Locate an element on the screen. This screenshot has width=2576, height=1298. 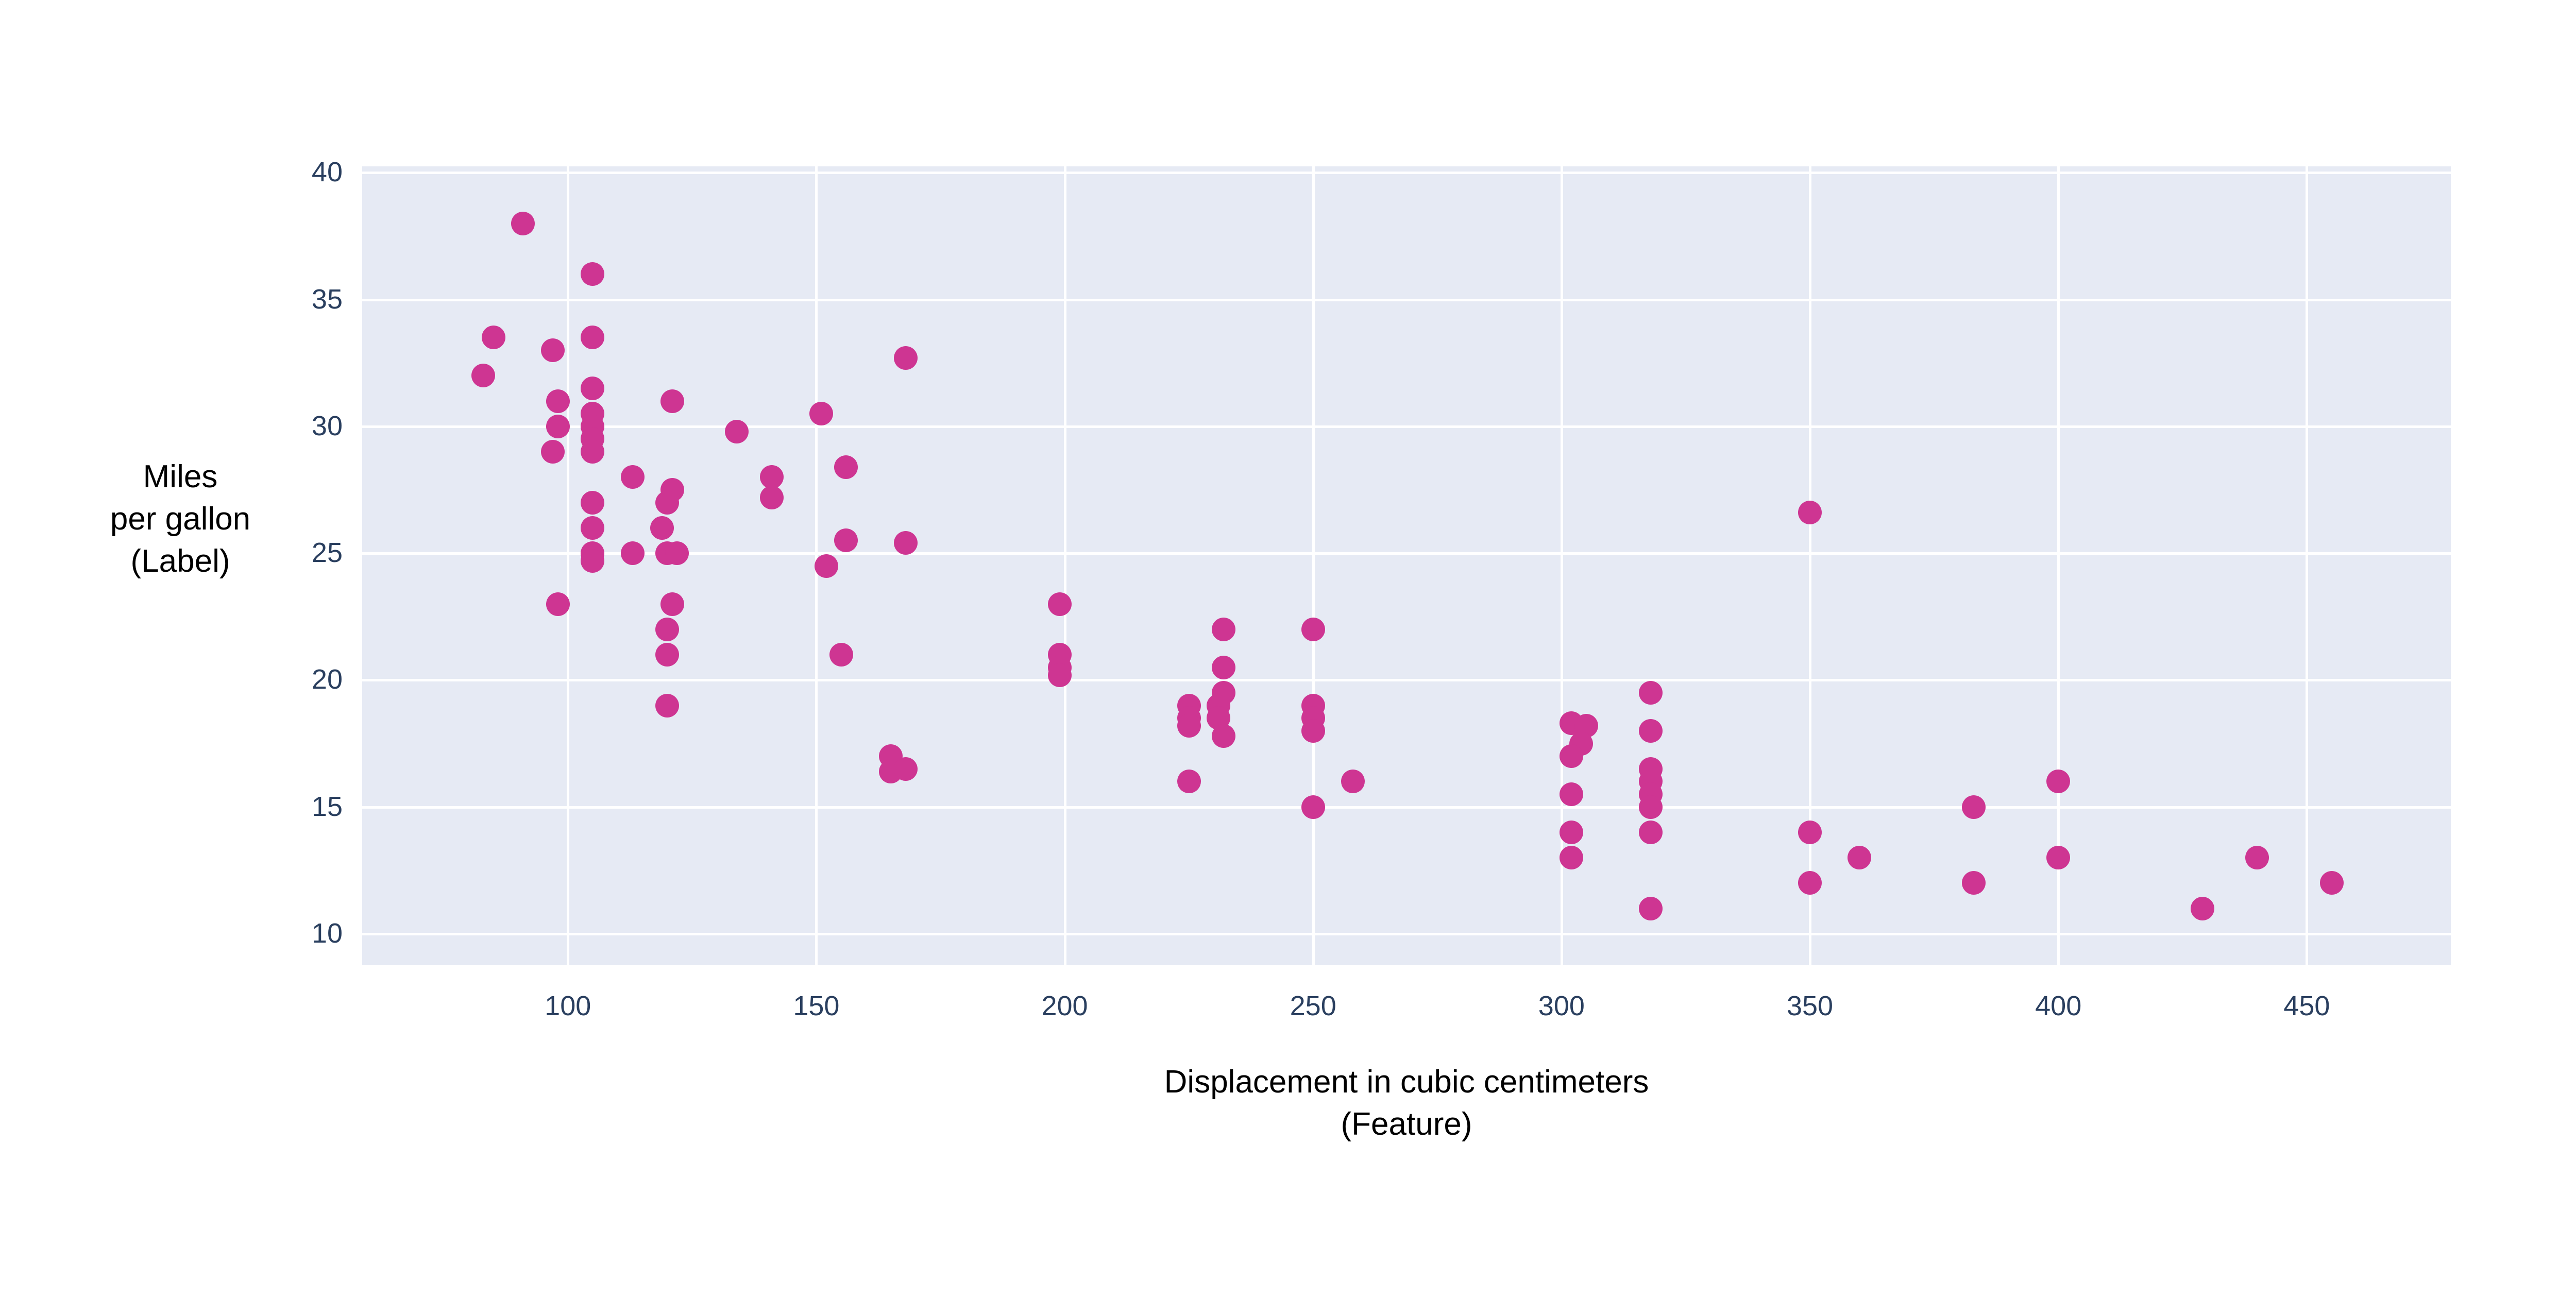
x-tick-label: 200 is located at coordinates (1064, 1005).